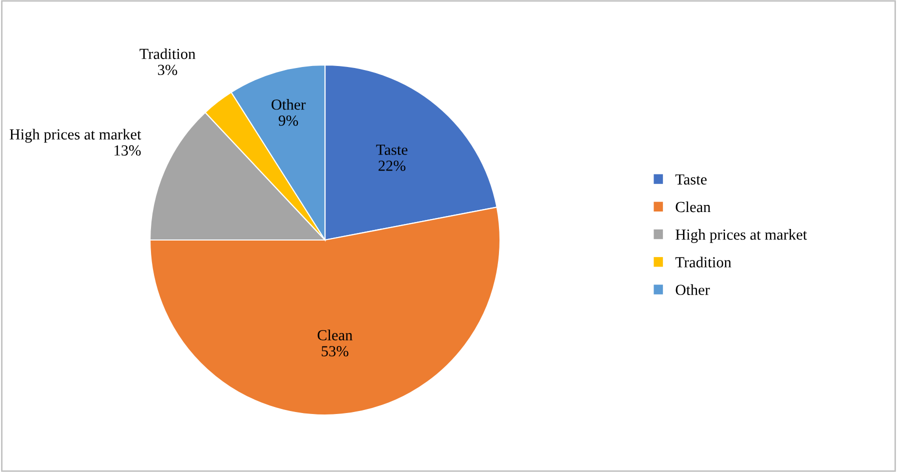 This screenshot has width=897, height=472. What do you see at coordinates (741, 236) in the screenshot?
I see `legend-label: High prices at market` at bounding box center [741, 236].